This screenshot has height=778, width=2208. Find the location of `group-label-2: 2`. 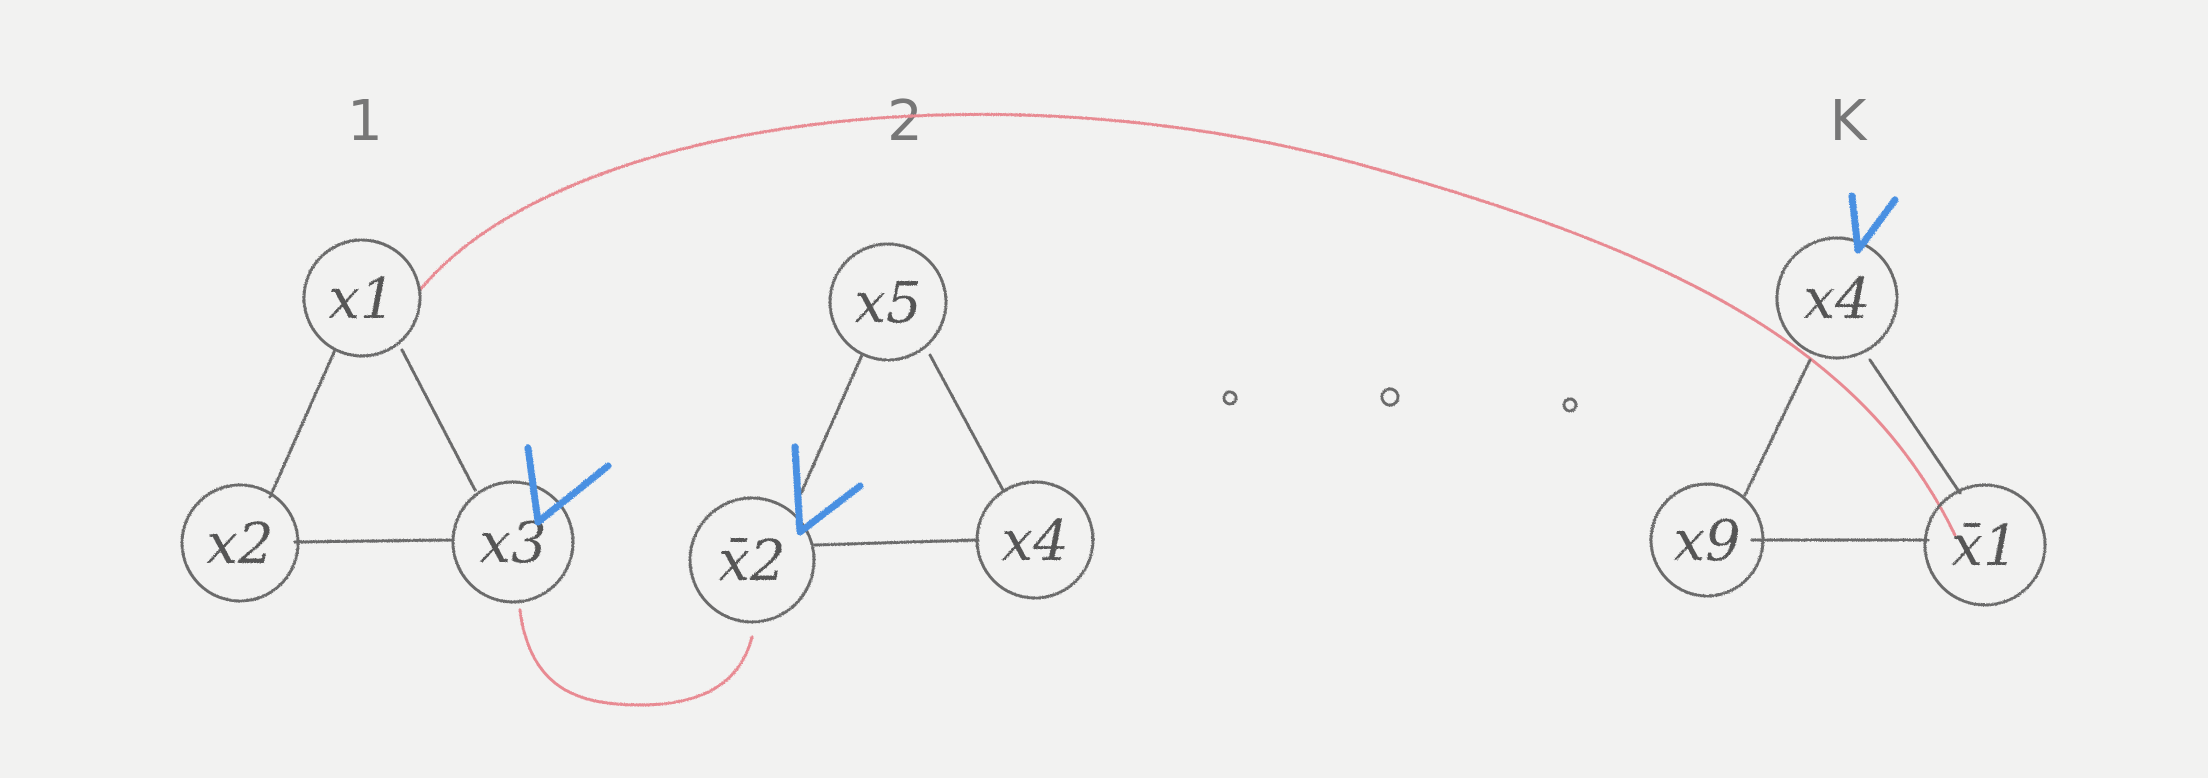

group-label-2: 2 is located at coordinates (905, 121).